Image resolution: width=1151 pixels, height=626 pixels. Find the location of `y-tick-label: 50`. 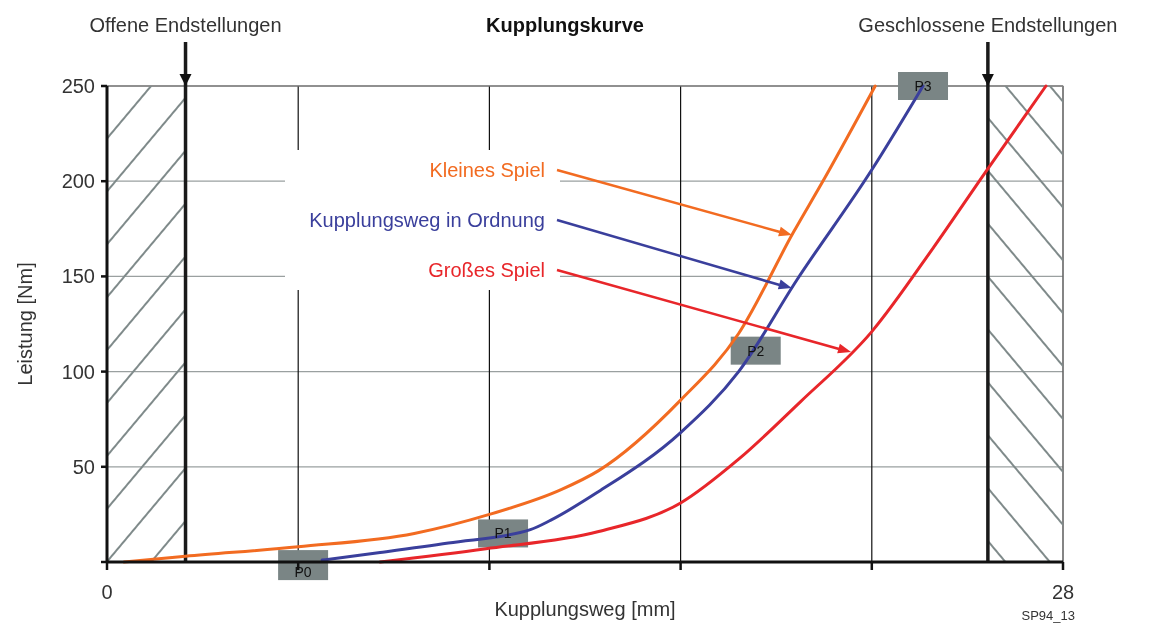

y-tick-label: 50 is located at coordinates (83, 466).